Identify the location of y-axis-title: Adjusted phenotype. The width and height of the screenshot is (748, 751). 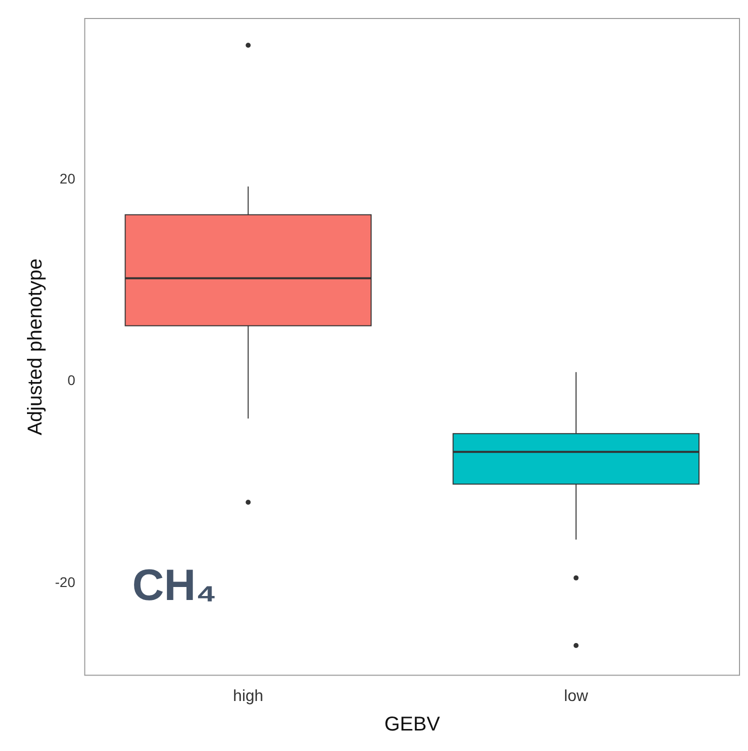
(35, 347).